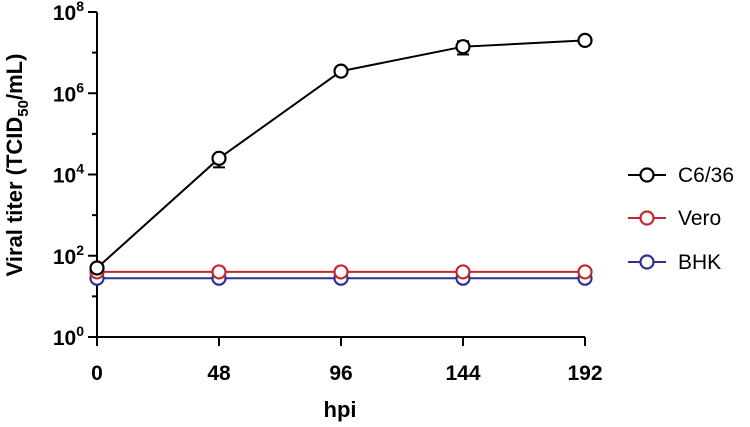 The image size is (750, 427). I want to click on y-axis-title: Viral titer (TCID50/mL), so click(17, 165).